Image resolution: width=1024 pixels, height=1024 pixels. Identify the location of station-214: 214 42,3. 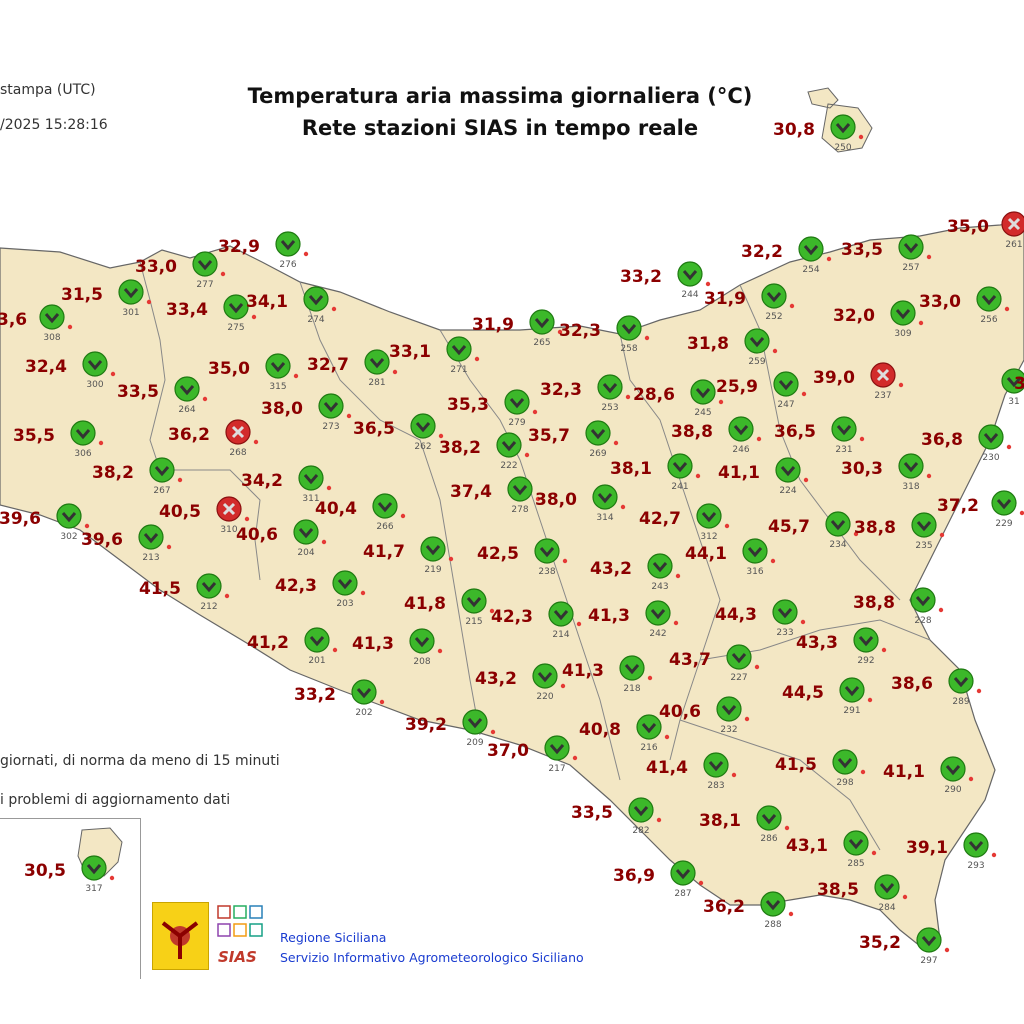
(536, 620).